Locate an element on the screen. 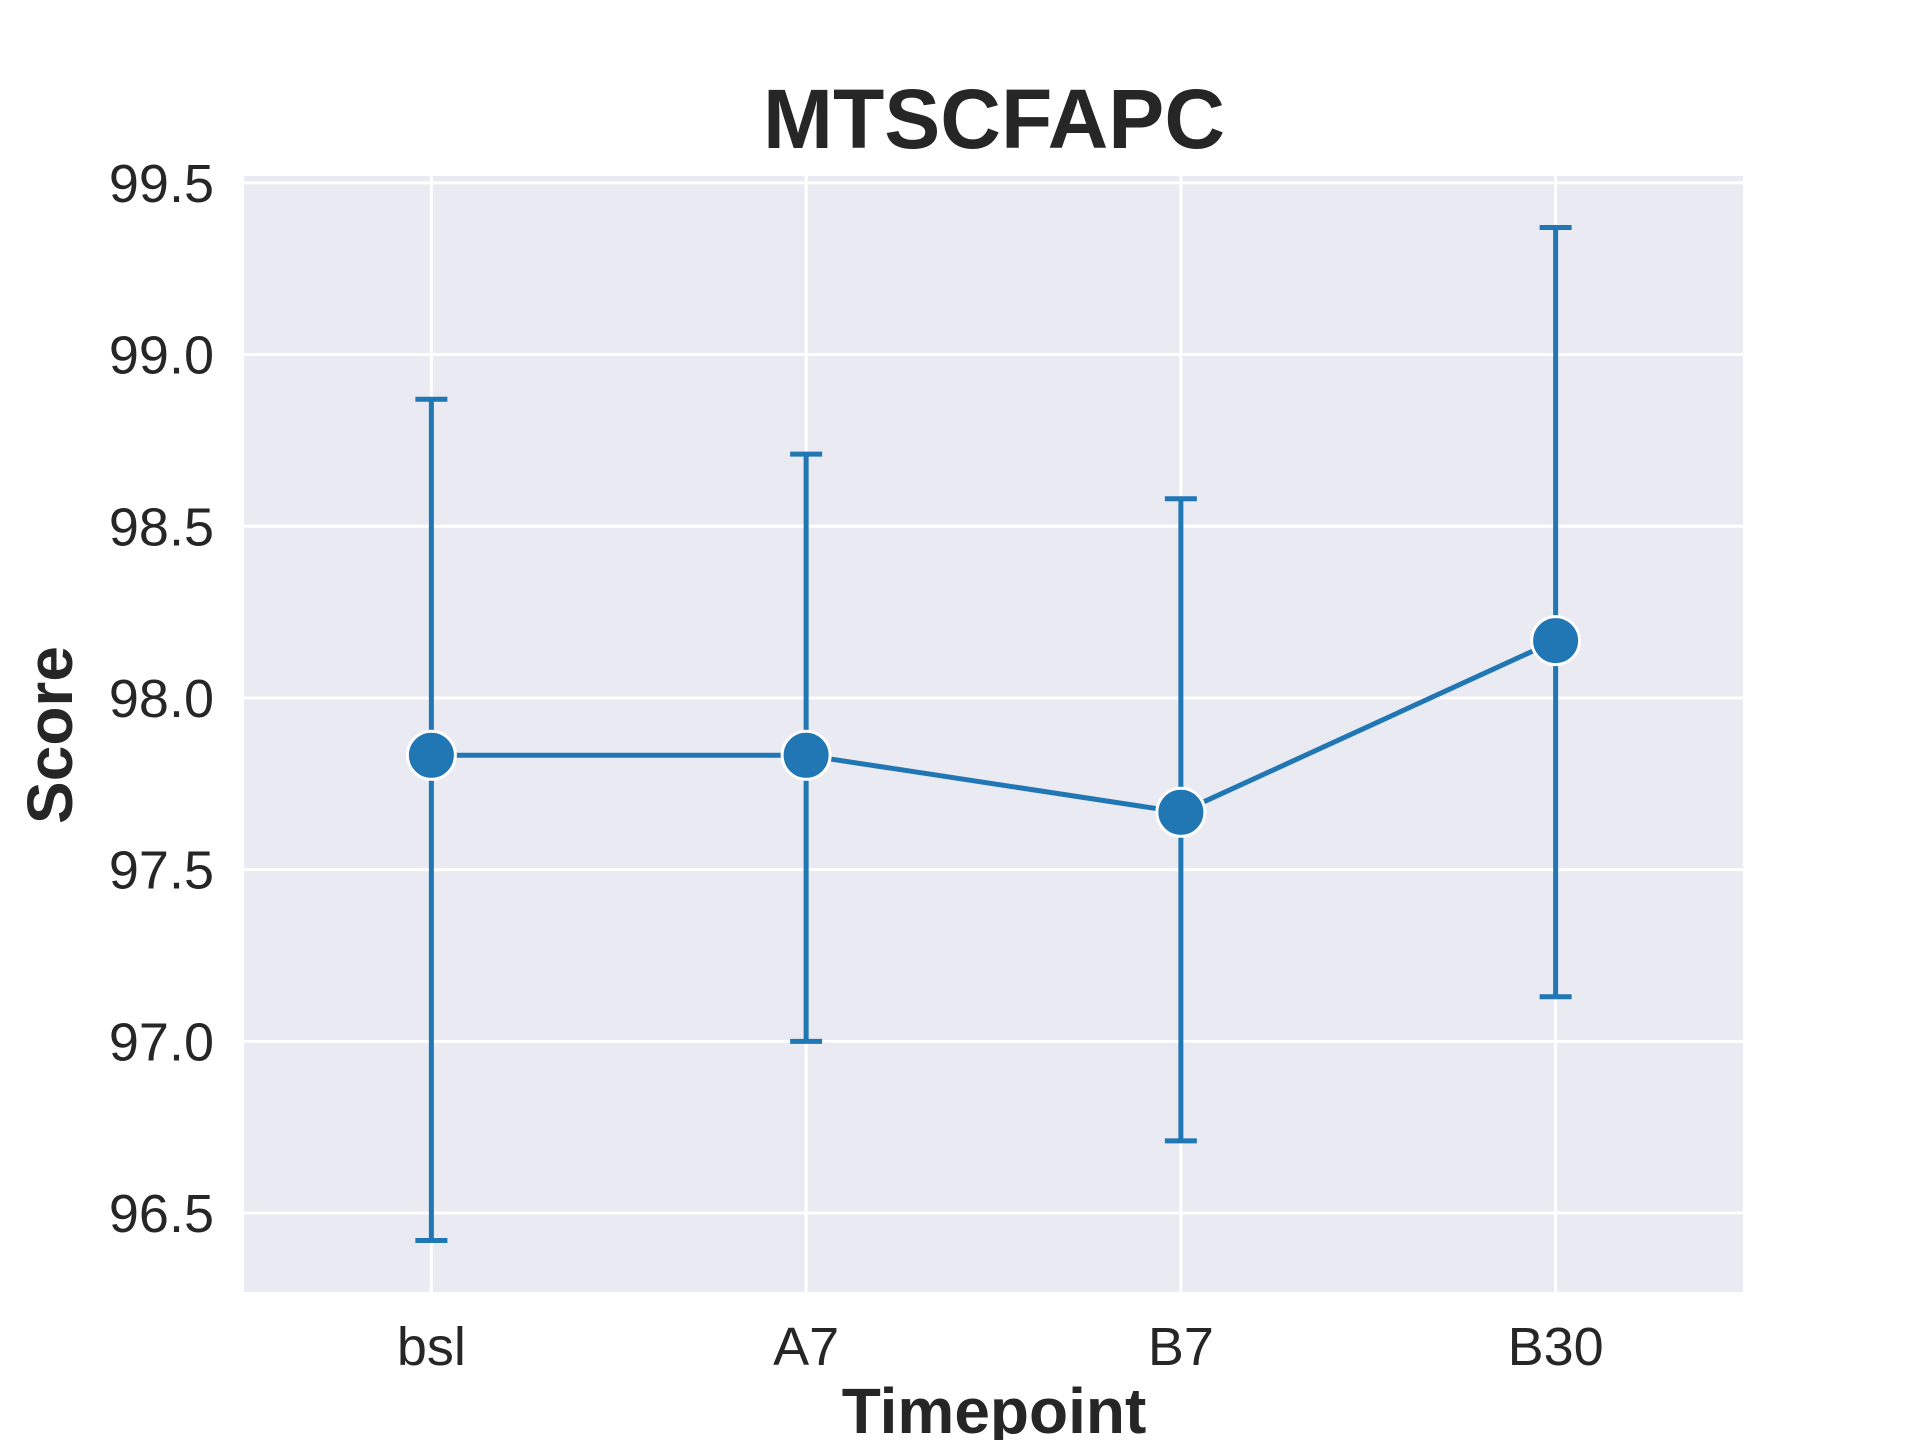 This screenshot has height=1440, width=1920. y-axis-label: Score is located at coordinates (50, 735).